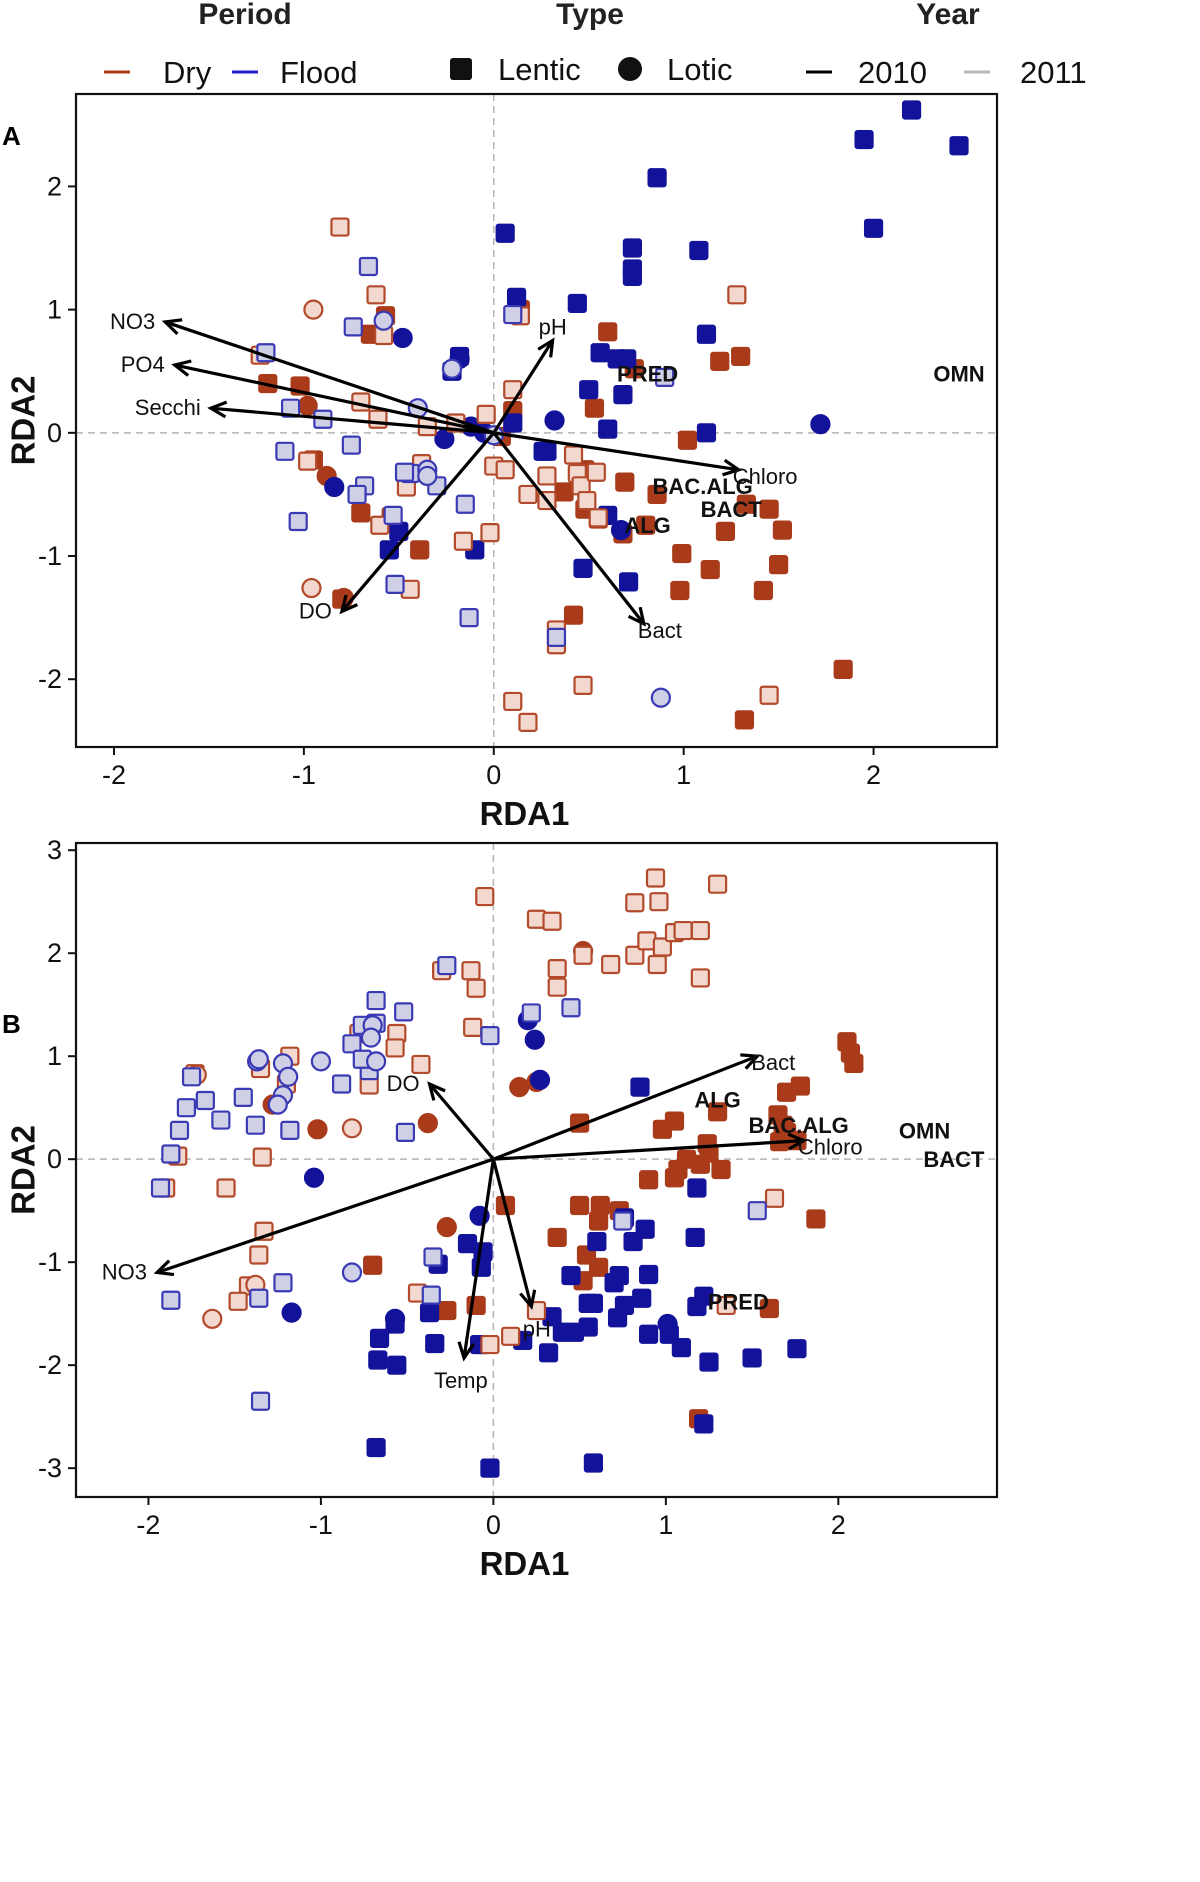 The image size is (1200, 1882). Describe the element at coordinates (50, 679) in the screenshot. I see `panel-a-y-tick-label: -2` at that location.